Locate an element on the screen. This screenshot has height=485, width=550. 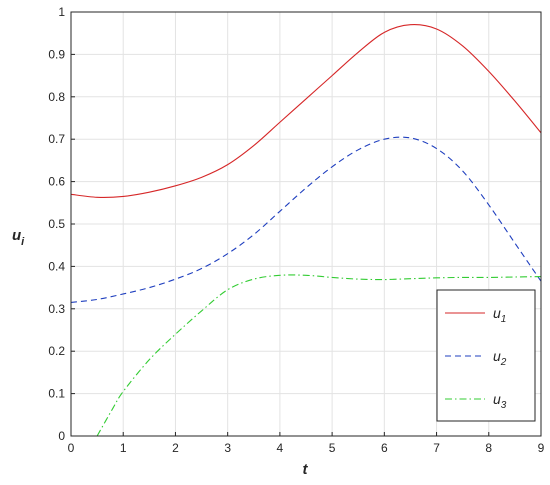
y-tick-label: 0.5 is located at coordinates (56, 224).